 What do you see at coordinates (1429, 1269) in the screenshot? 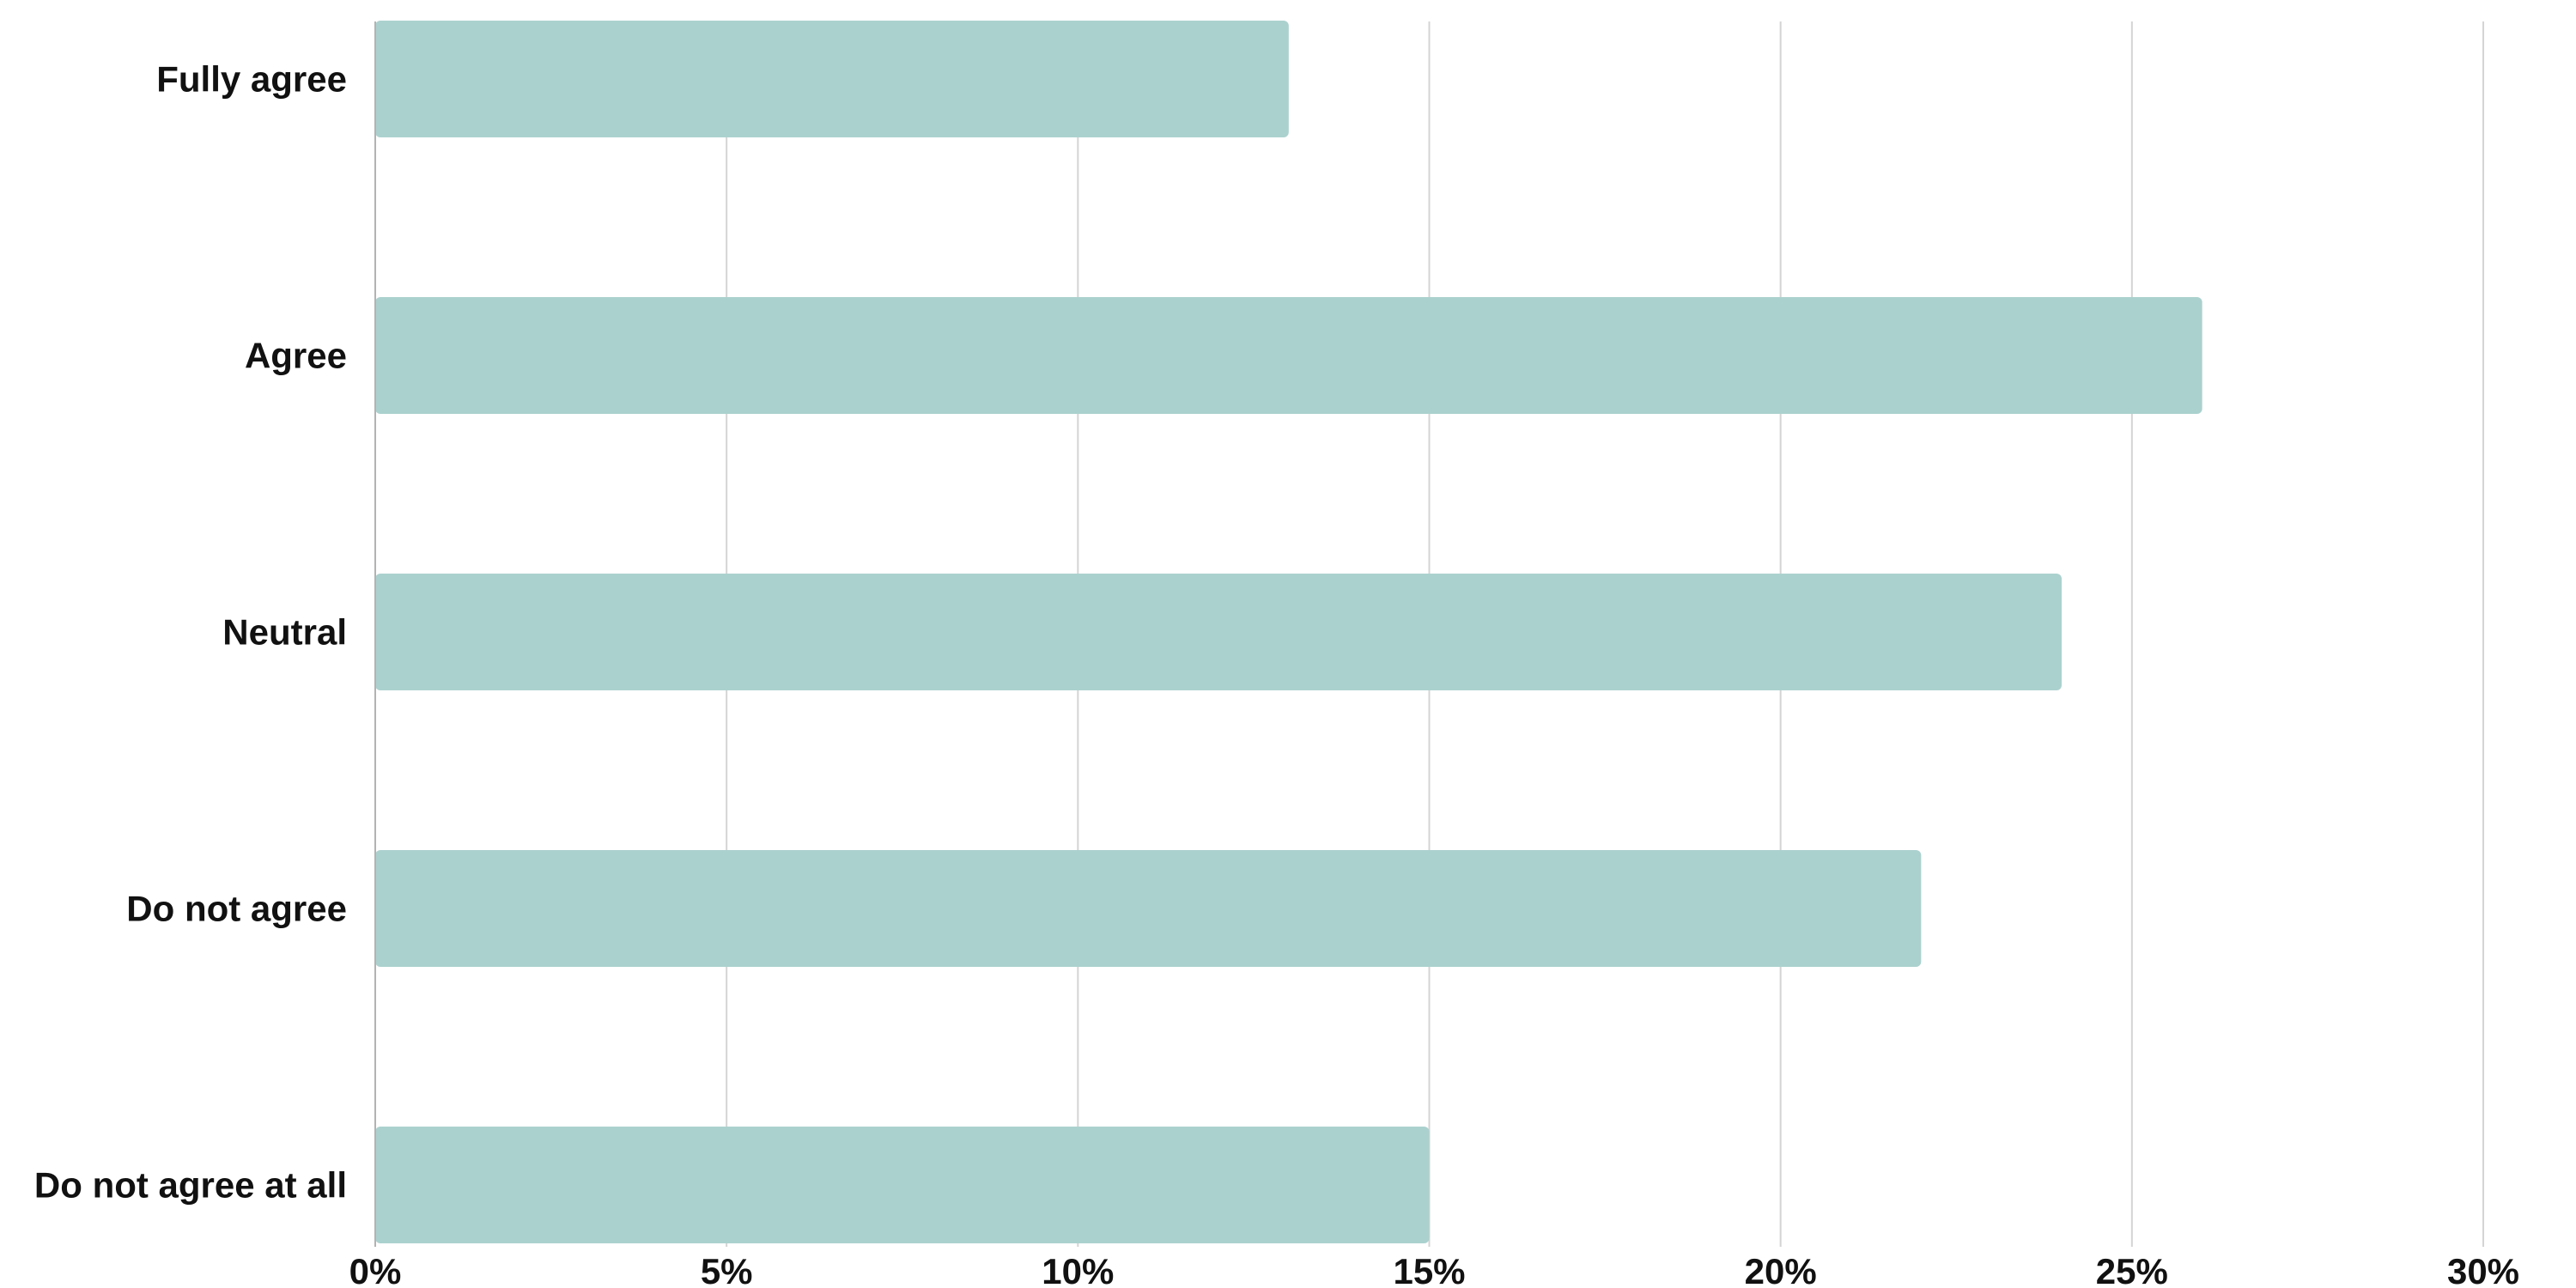
I see `x-tick-label: 15%` at bounding box center [1429, 1269].